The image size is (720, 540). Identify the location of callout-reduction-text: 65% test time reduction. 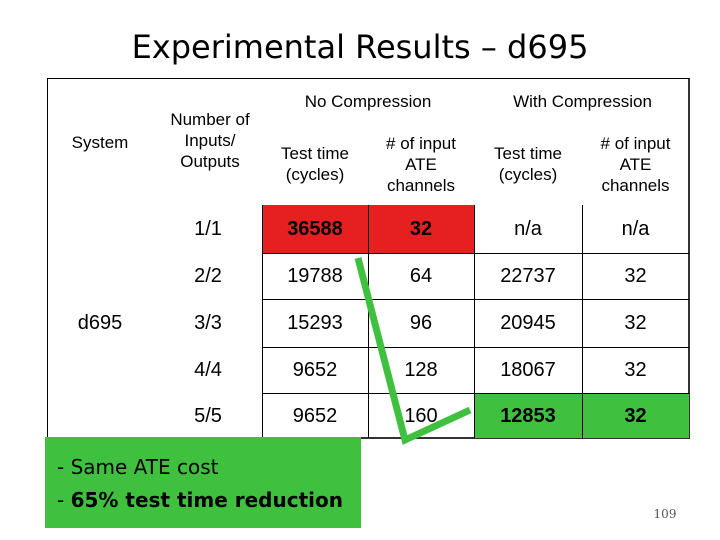
(206, 500).